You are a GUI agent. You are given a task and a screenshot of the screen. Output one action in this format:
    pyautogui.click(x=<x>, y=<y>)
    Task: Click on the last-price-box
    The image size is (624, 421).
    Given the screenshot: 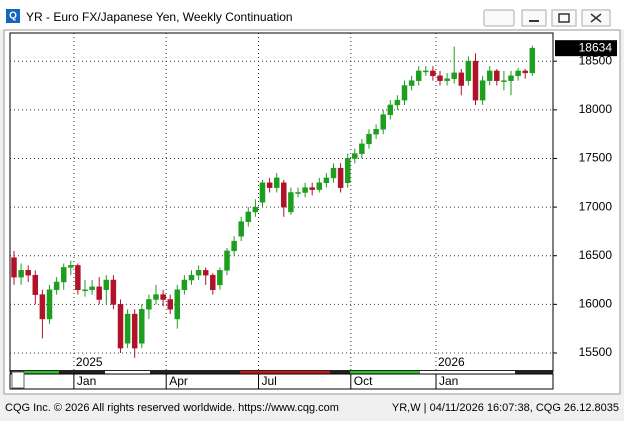 What is the action you would take?
    pyautogui.click(x=586, y=48)
    